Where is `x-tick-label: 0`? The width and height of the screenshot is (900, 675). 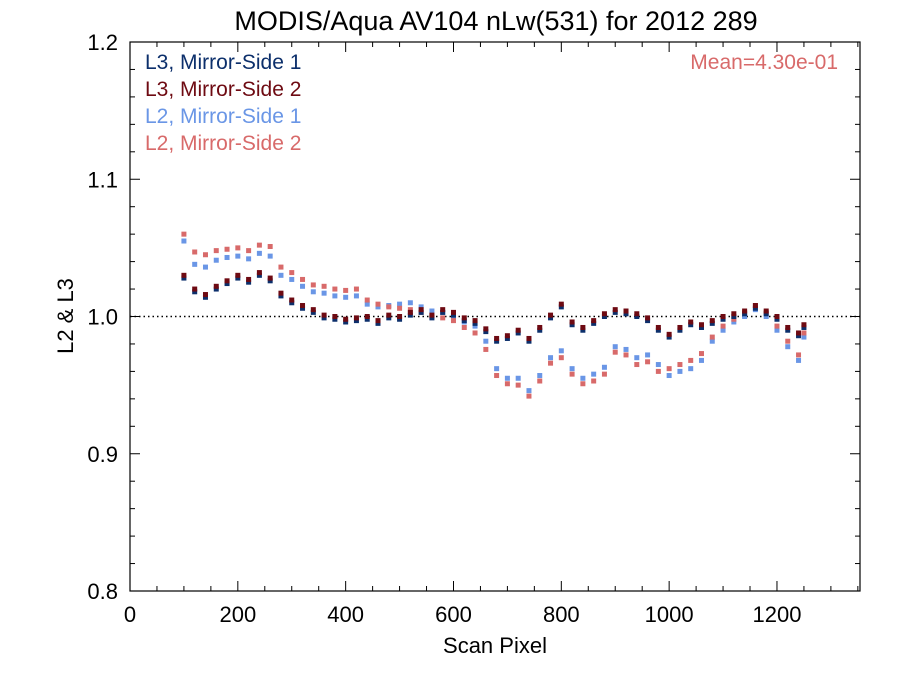
x-tick-label: 0 is located at coordinates (130, 614).